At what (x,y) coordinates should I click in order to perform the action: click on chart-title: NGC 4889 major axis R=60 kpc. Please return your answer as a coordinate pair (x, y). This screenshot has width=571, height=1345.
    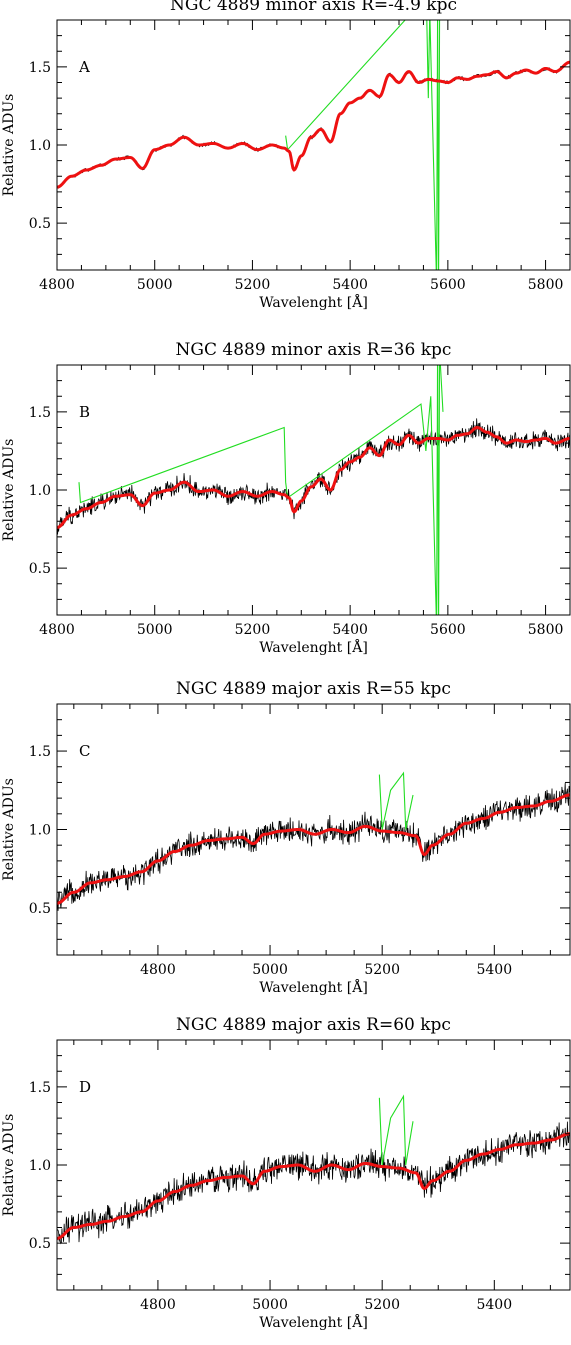
    Looking at the image, I should click on (313, 1025).